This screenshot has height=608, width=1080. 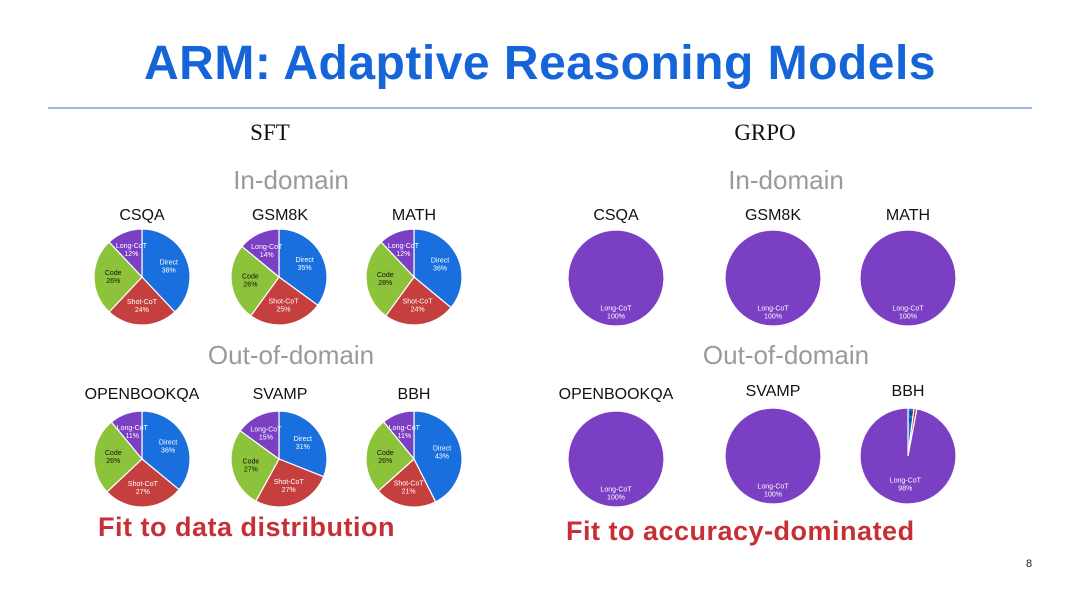 I want to click on sft-svamp-label-direct: Direct 31%, so click(x=303, y=443).